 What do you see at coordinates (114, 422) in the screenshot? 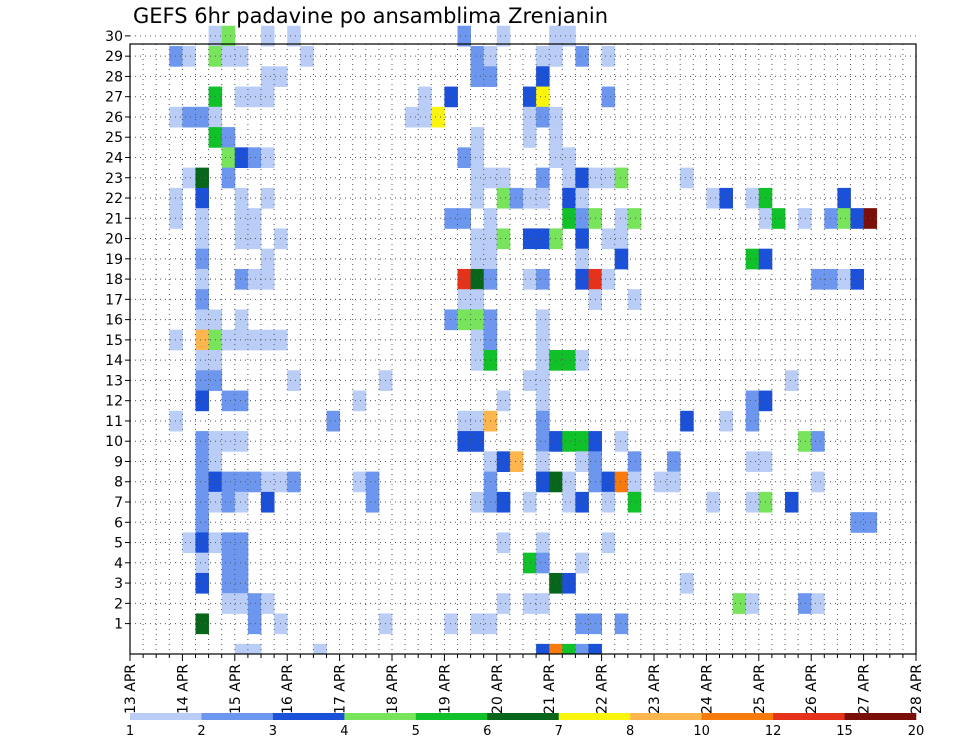
I see `y-tick-label: 11` at bounding box center [114, 422].